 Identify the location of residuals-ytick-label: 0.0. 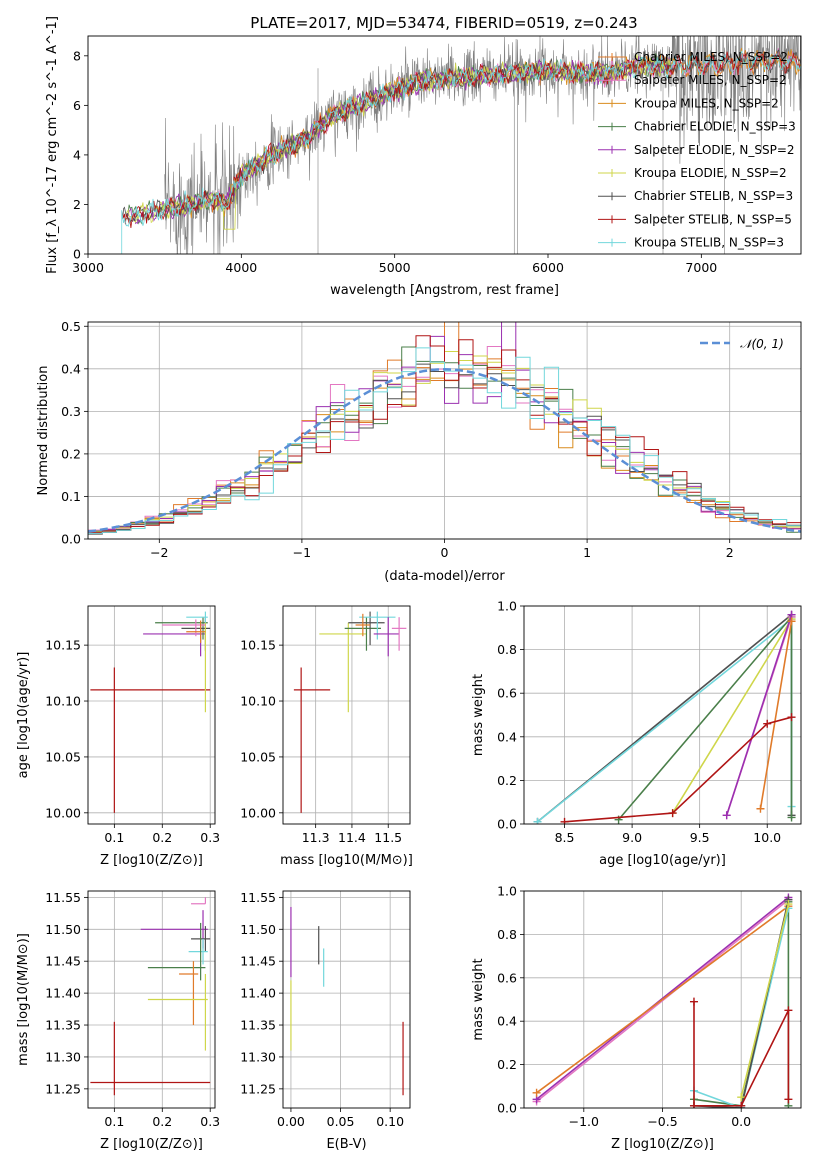
(71, 539).